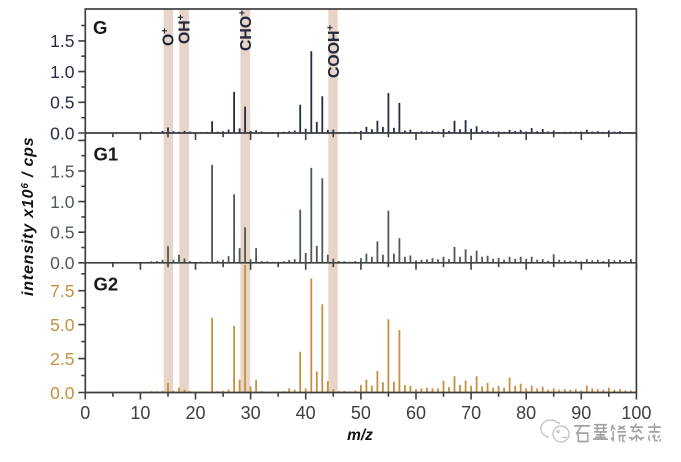 Image resolution: width=681 pixels, height=462 pixels. What do you see at coordinates (140, 413) in the screenshot?
I see `svg-text: 10` at bounding box center [140, 413].